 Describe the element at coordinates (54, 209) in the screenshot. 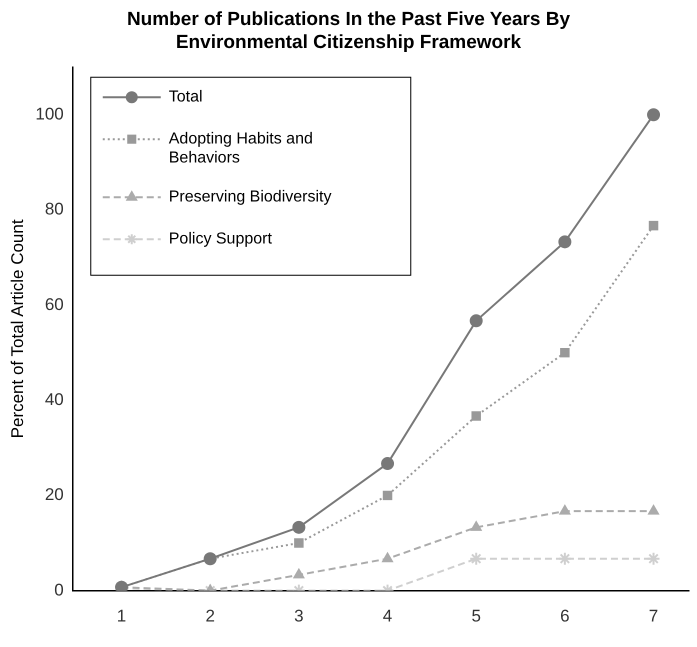

I see `y-tick-label: 80` at that location.